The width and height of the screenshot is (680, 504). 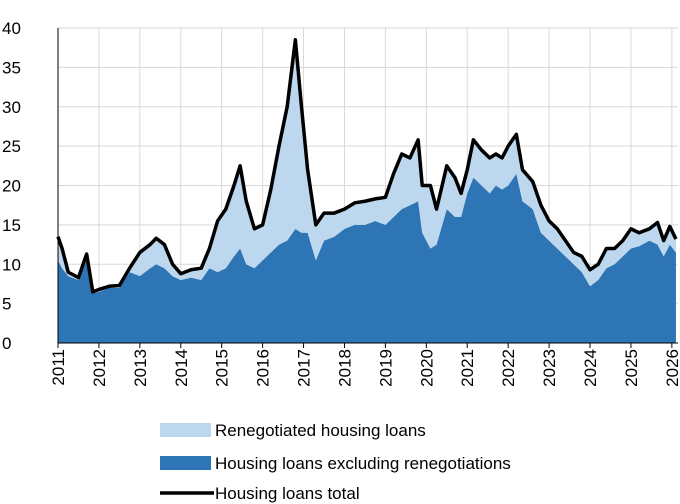 I want to click on legend-label: Housing loans excluding renegotiations, so click(x=363, y=463).